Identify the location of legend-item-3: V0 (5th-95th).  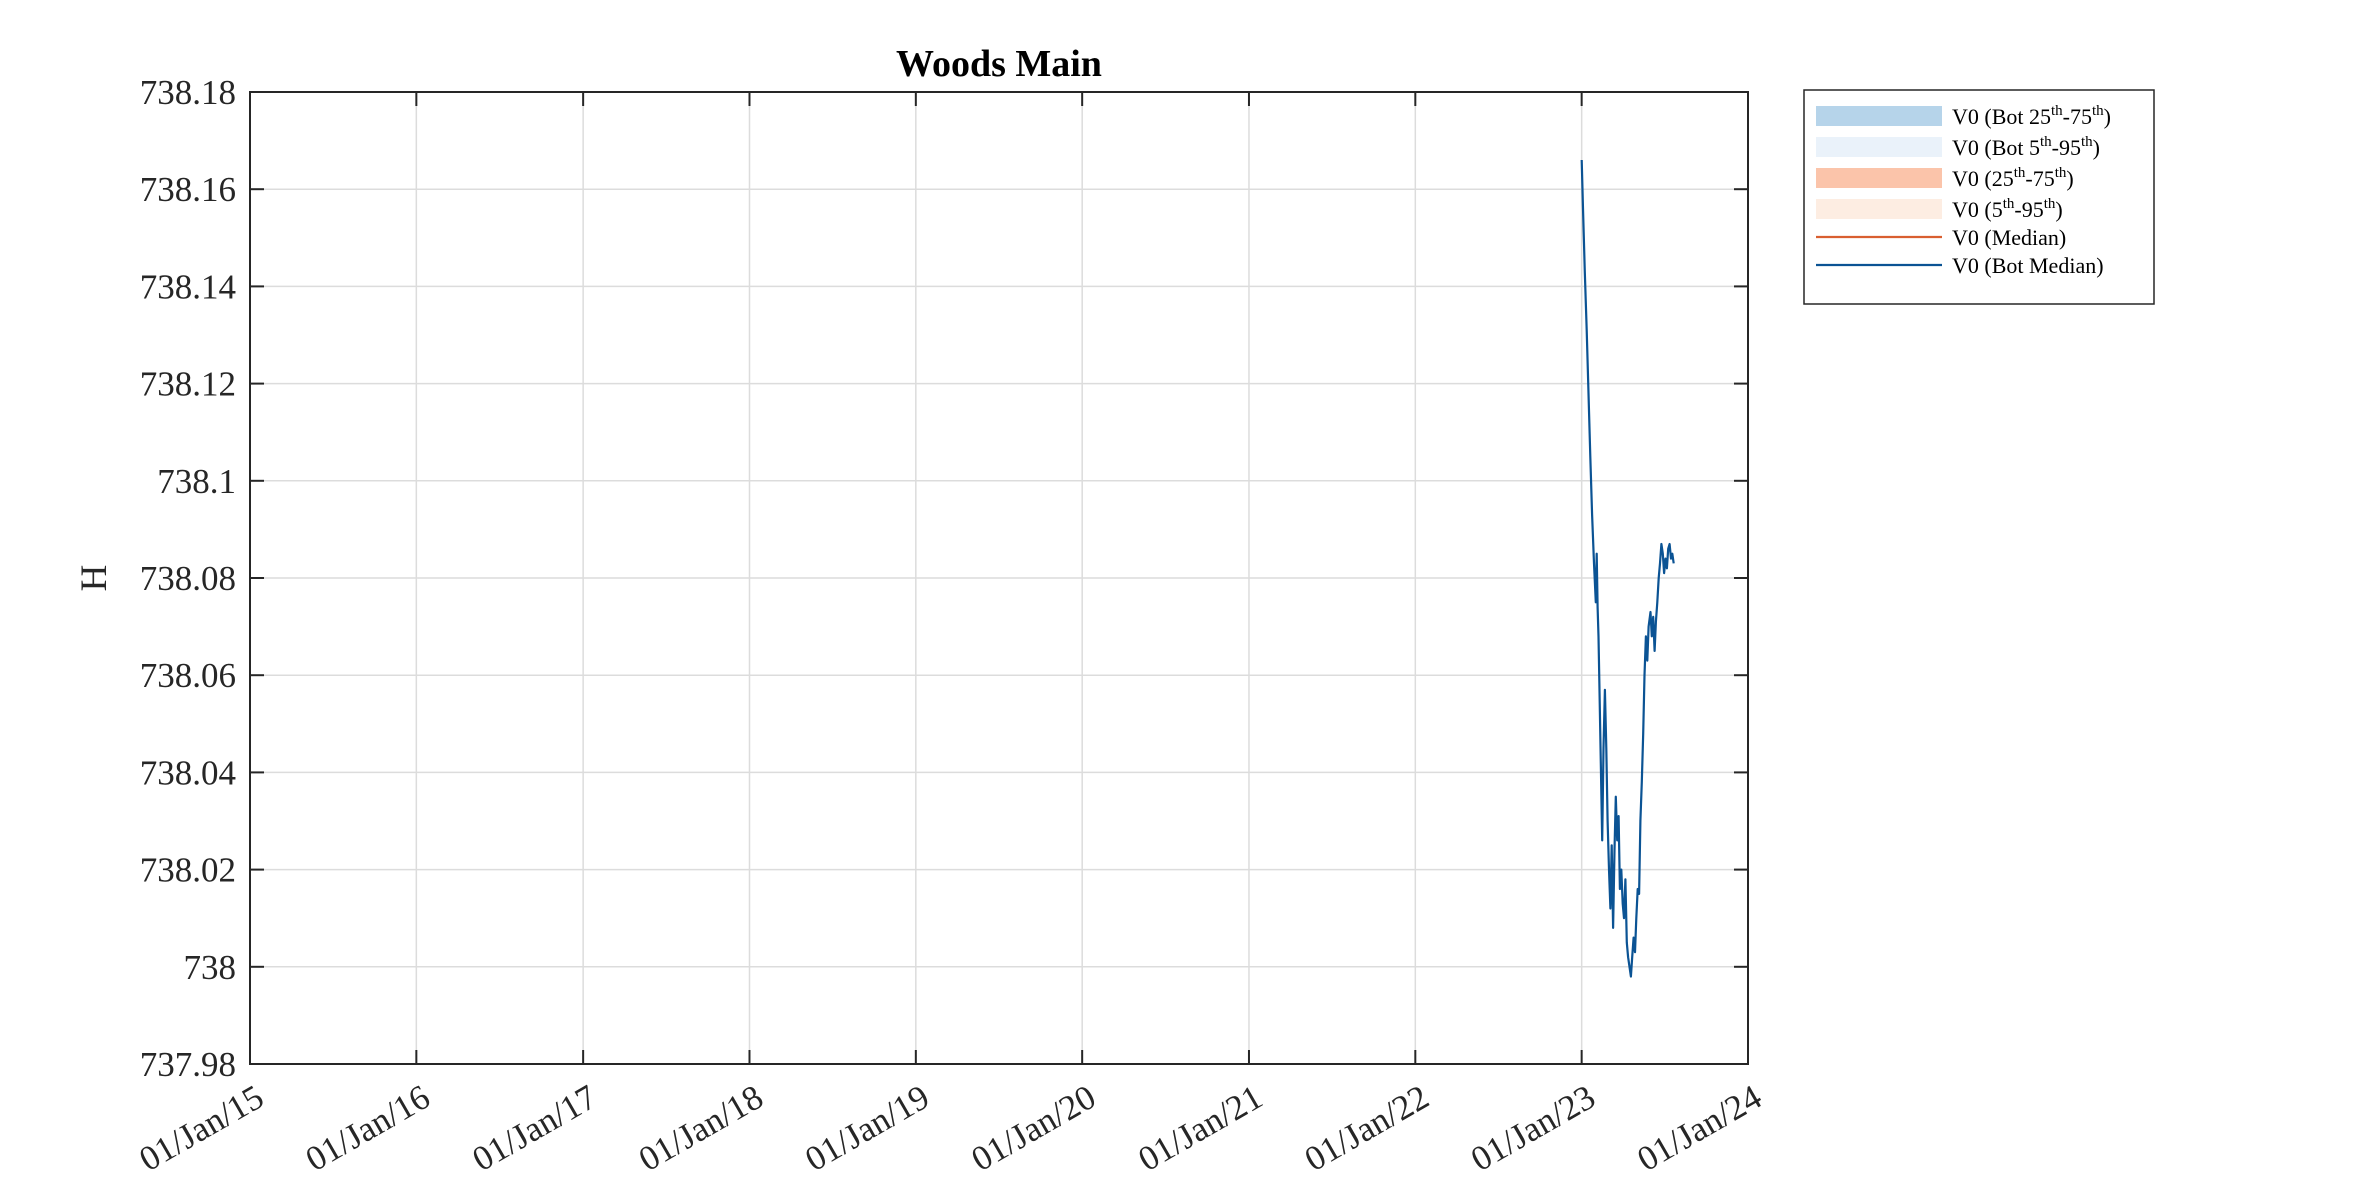
(1939, 209).